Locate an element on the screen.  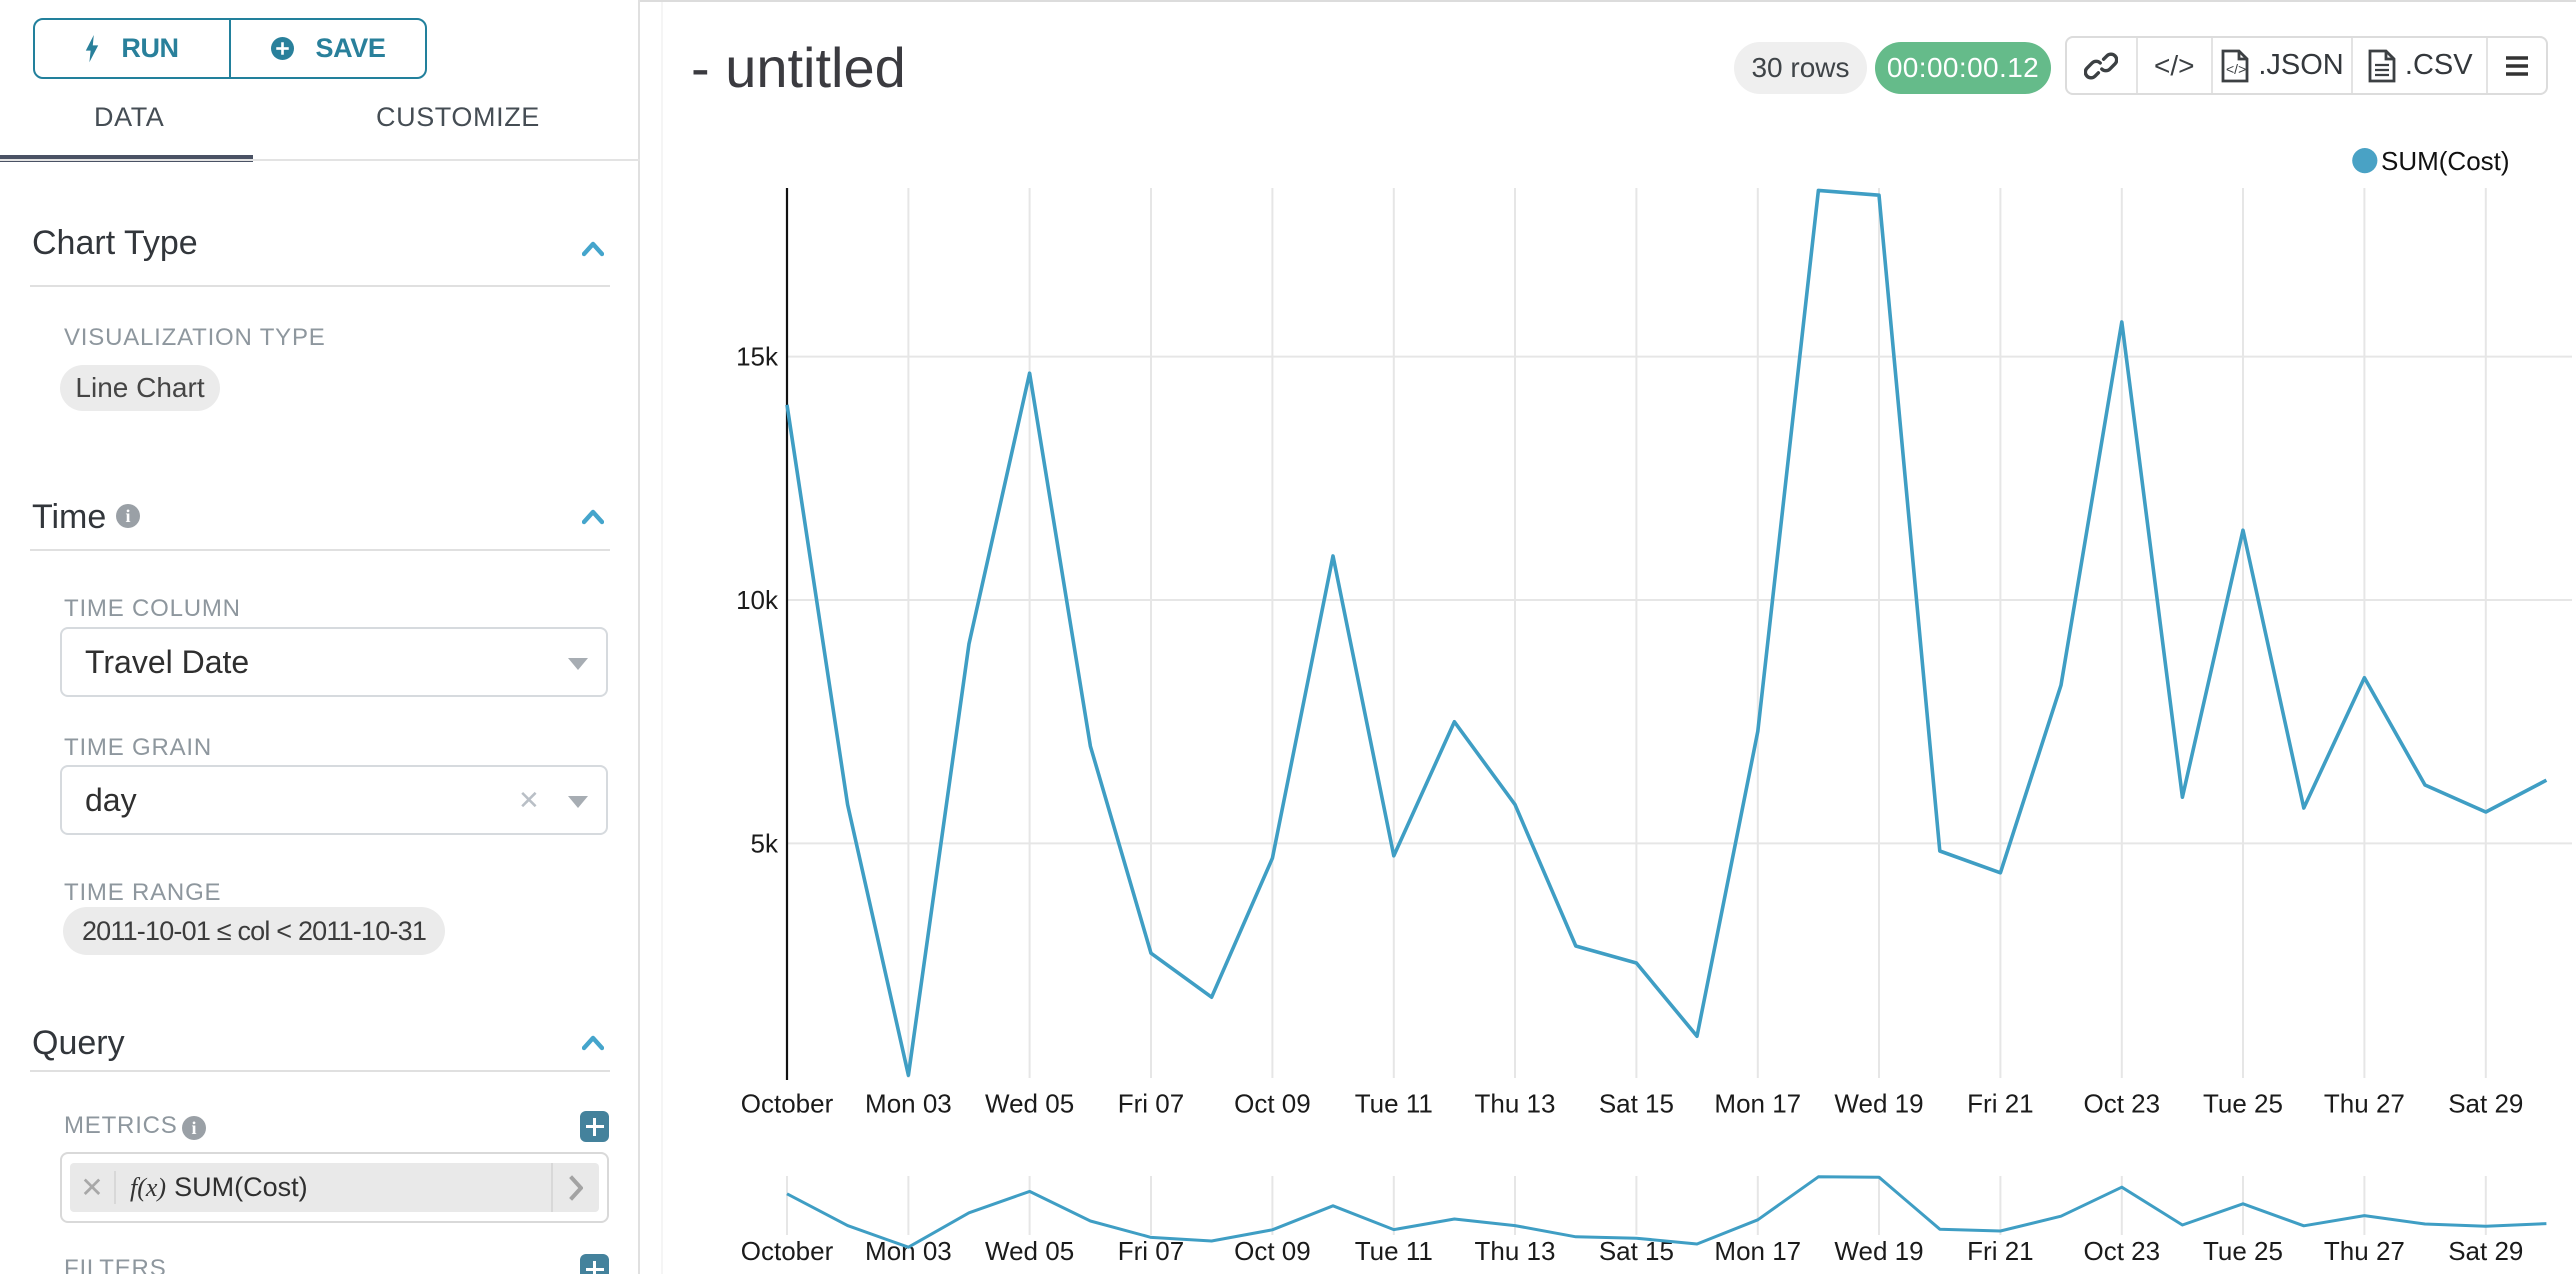
svg-text: 10k is located at coordinates (757, 600).